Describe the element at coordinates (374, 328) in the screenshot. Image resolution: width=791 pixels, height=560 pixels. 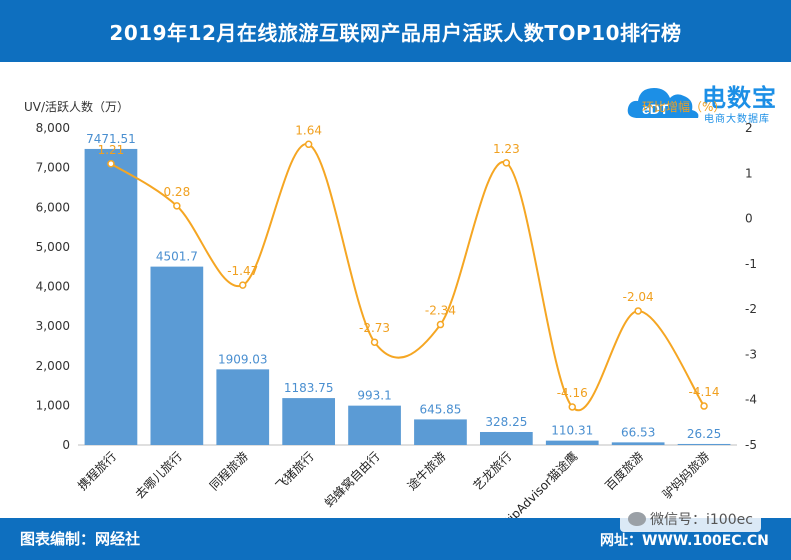
I see `line-value-label: -2.73` at that location.